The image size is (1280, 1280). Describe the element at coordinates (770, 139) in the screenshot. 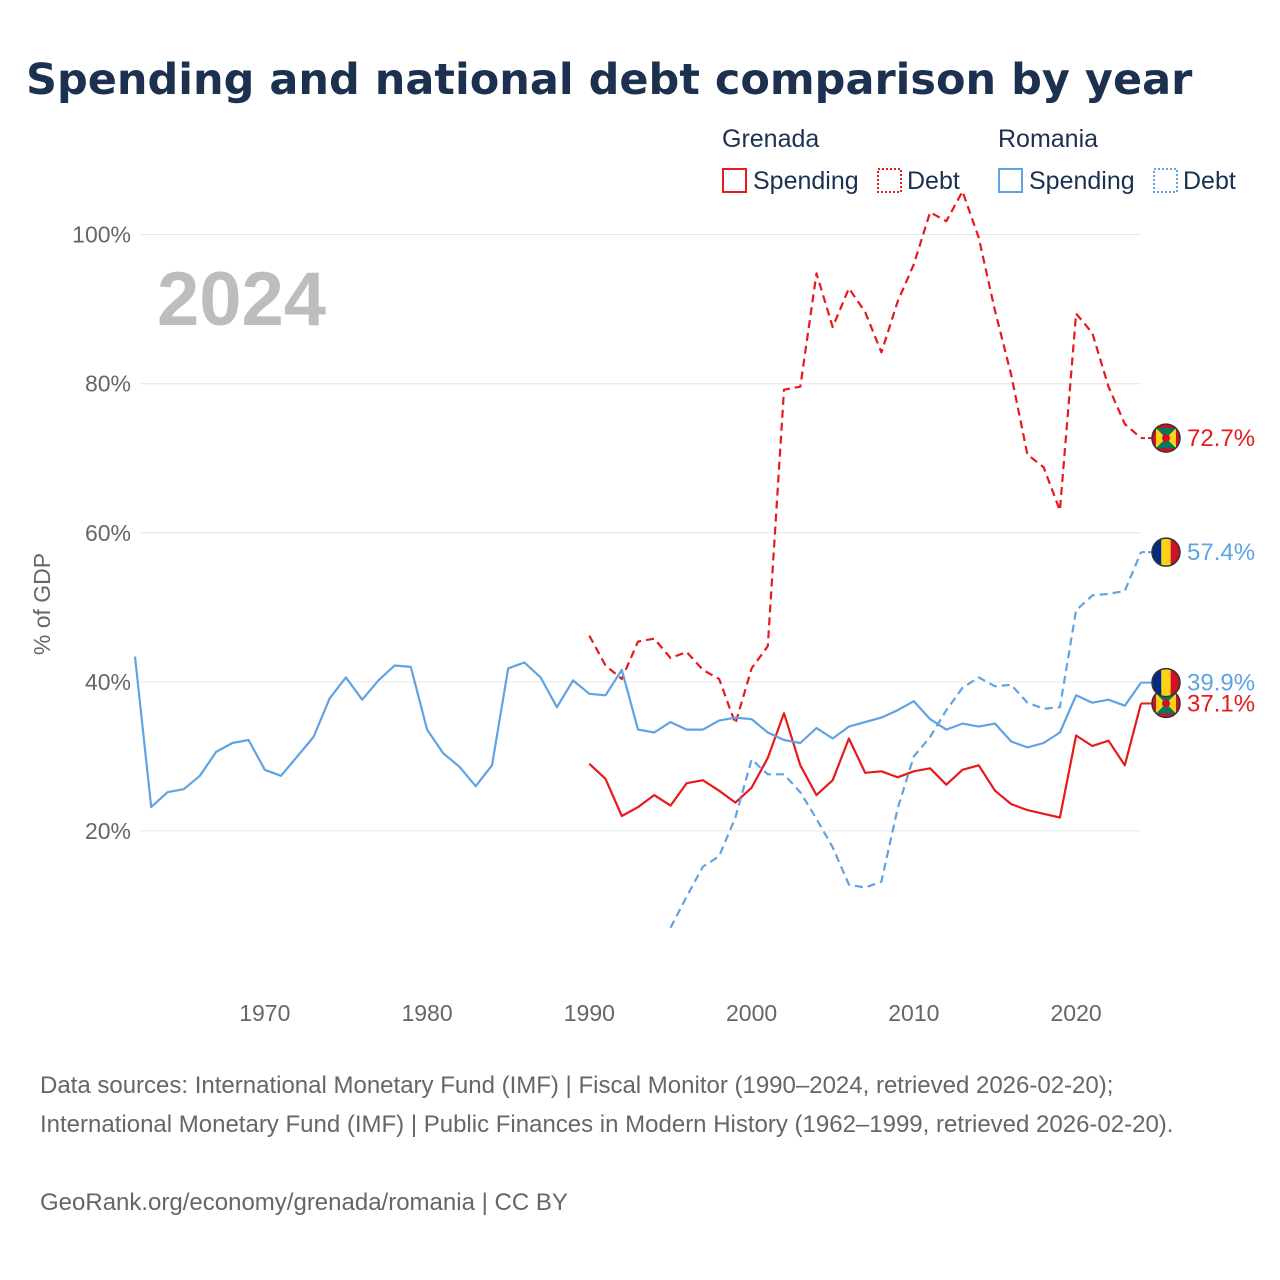

I see `legend-group-grenada: Grenada` at that location.